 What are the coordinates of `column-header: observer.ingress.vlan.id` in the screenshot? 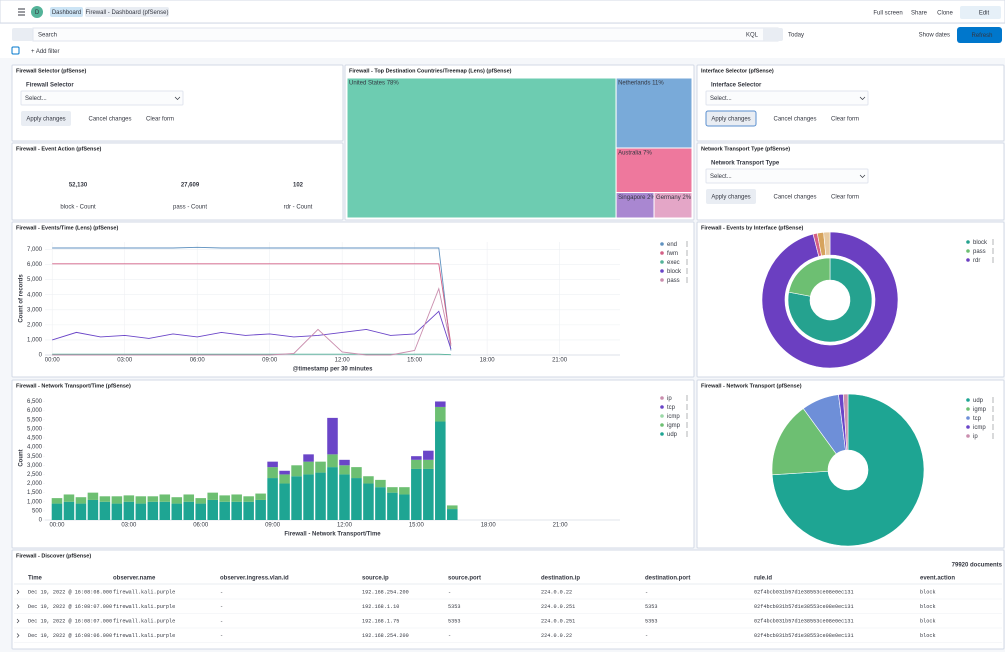 It's located at (254, 579).